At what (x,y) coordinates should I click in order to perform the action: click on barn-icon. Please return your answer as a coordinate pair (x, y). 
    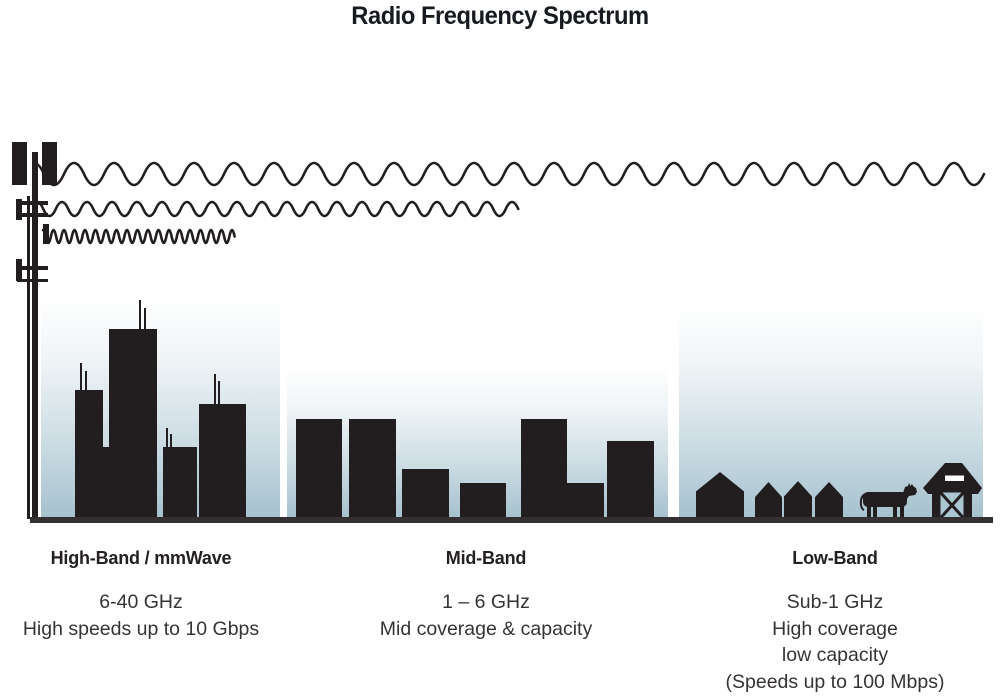
    Looking at the image, I should click on (952, 491).